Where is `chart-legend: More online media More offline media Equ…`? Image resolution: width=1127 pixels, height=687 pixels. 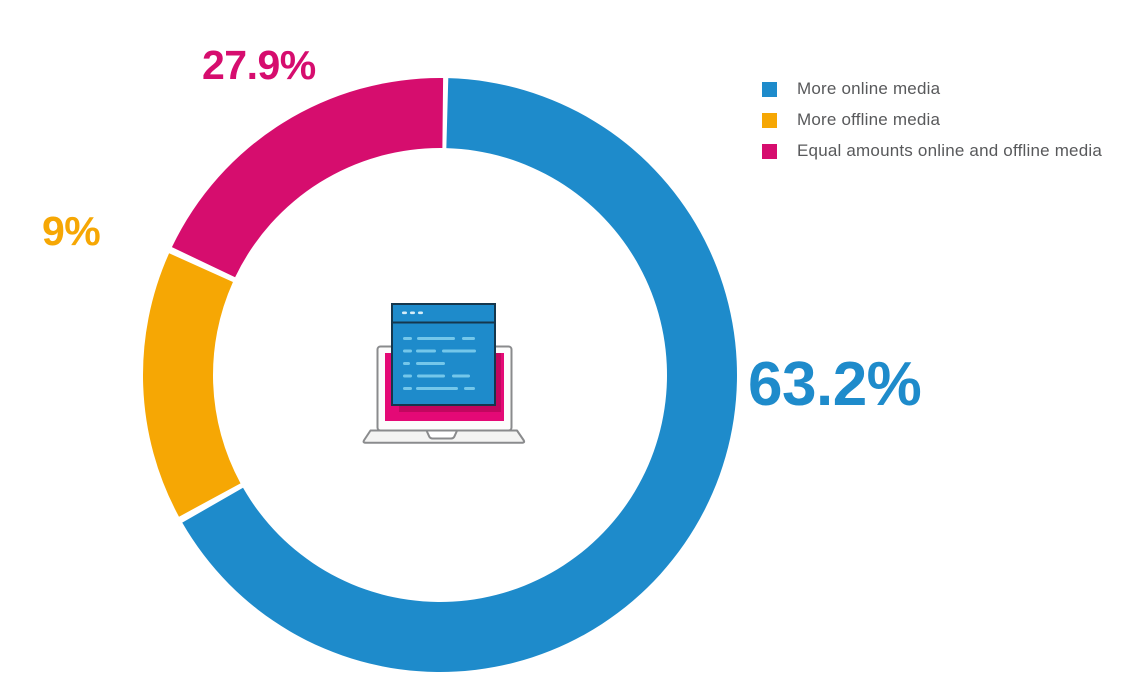
chart-legend: More online media More offline media Equ… is located at coordinates (932, 126).